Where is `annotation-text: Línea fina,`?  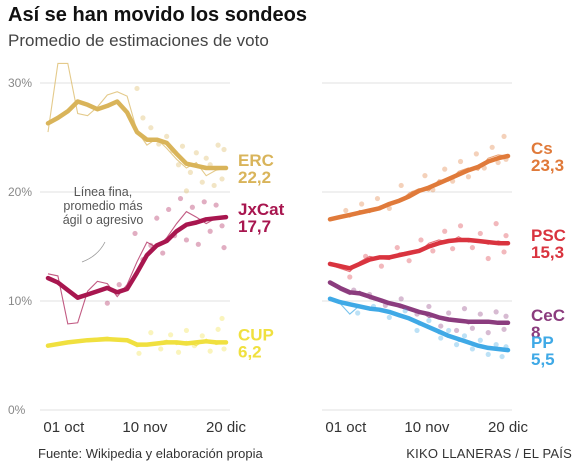 annotation-text: Línea fina, is located at coordinates (103, 192).